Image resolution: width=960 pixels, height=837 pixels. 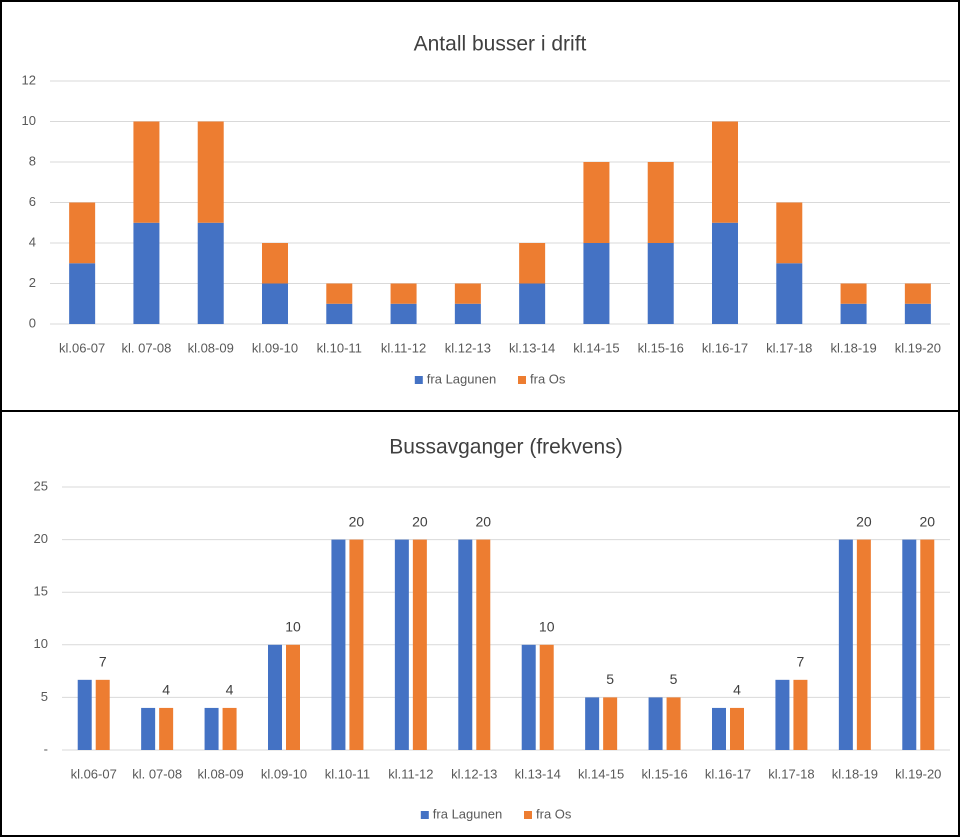 What do you see at coordinates (664, 773) in the screenshot?
I see `x-tick-label: kl.15-16` at bounding box center [664, 773].